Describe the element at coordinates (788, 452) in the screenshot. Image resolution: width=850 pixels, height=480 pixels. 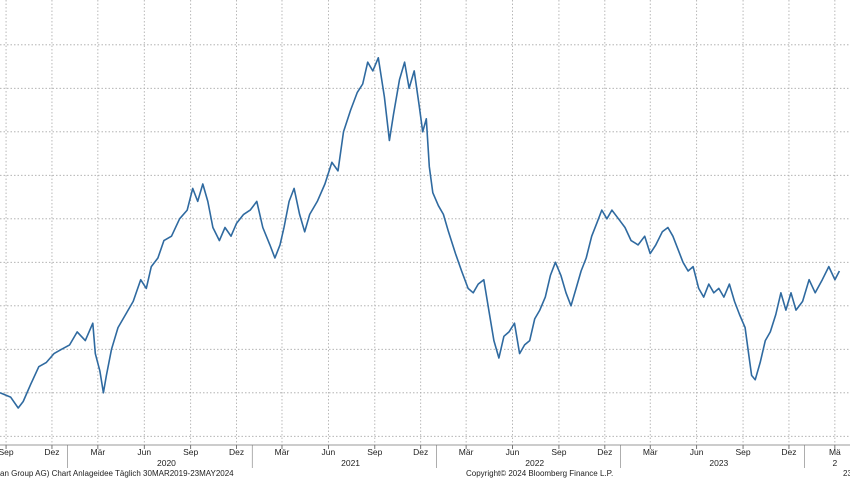
I see `x-tick-label-17: Dez` at that location.